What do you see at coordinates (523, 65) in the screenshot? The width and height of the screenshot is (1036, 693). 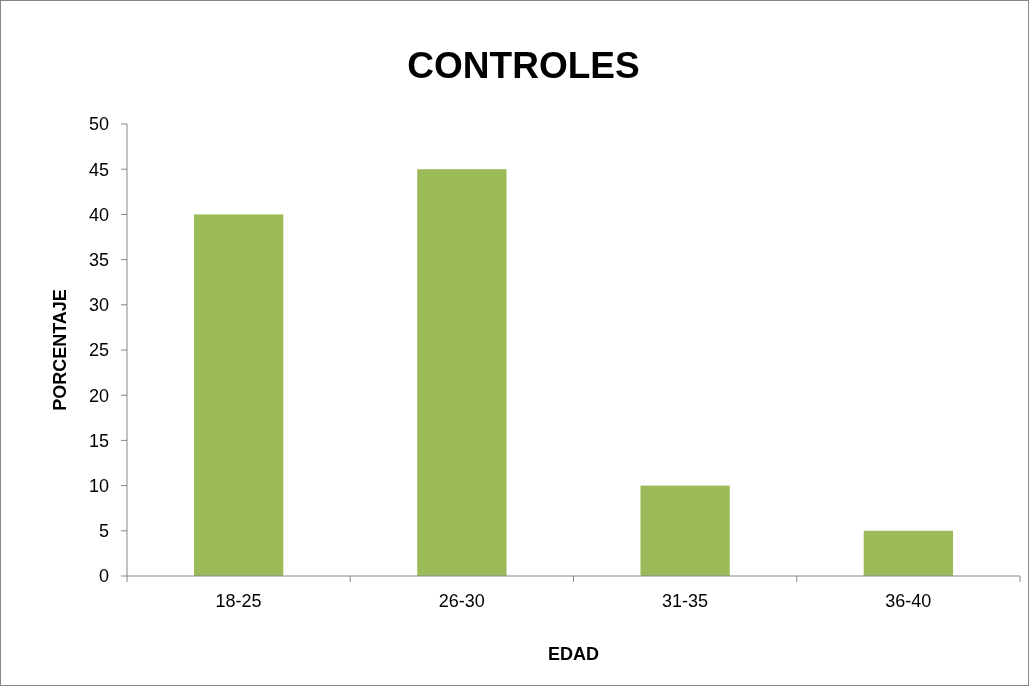 I see `chart-title: CONTROLES` at bounding box center [523, 65].